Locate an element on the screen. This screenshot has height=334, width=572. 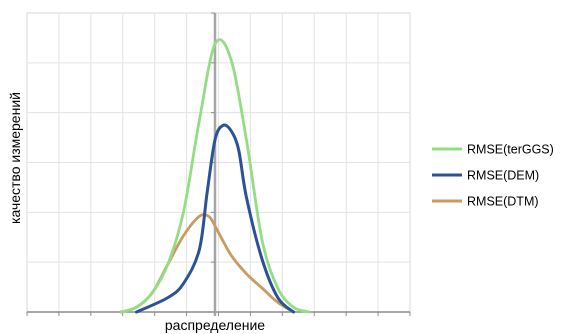
x-axis-title: распределение is located at coordinates (215, 325).